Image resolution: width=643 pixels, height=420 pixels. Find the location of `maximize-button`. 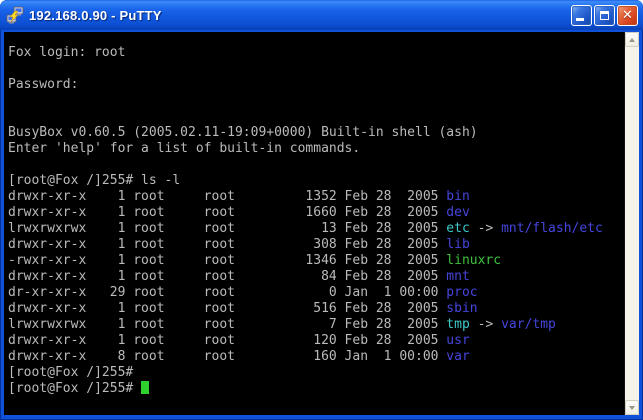

maximize-button is located at coordinates (604, 15).